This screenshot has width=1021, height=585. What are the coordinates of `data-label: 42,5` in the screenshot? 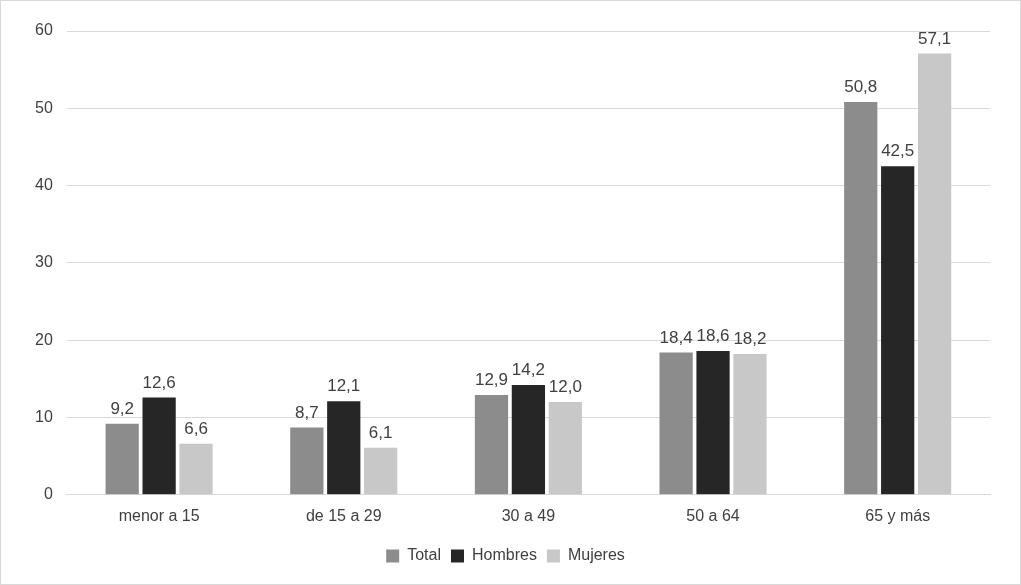 It's located at (898, 151).